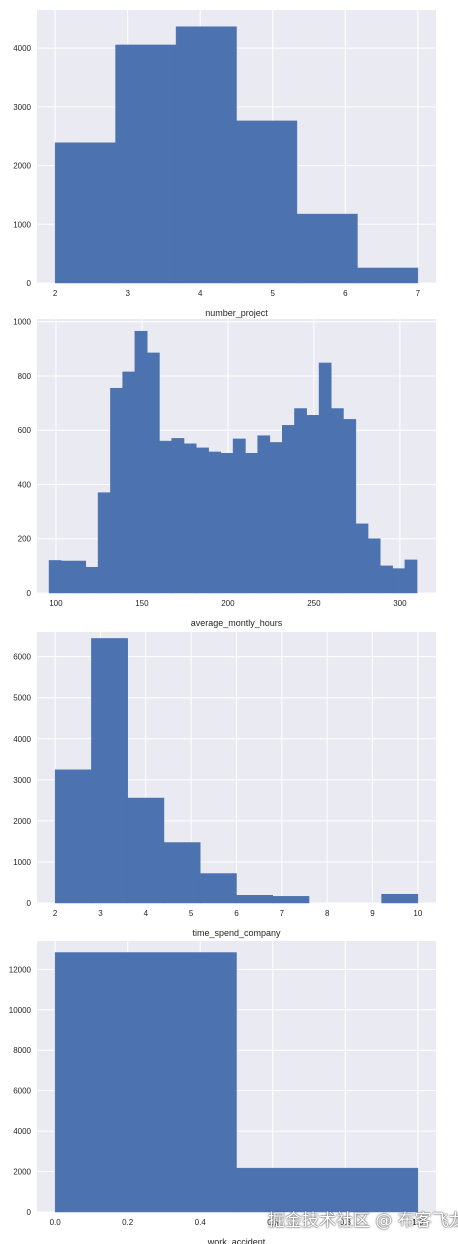 Image resolution: width=458 pixels, height=1244 pixels. What do you see at coordinates (327, 913) in the screenshot?
I see `x-tick-label: 8` at bounding box center [327, 913].